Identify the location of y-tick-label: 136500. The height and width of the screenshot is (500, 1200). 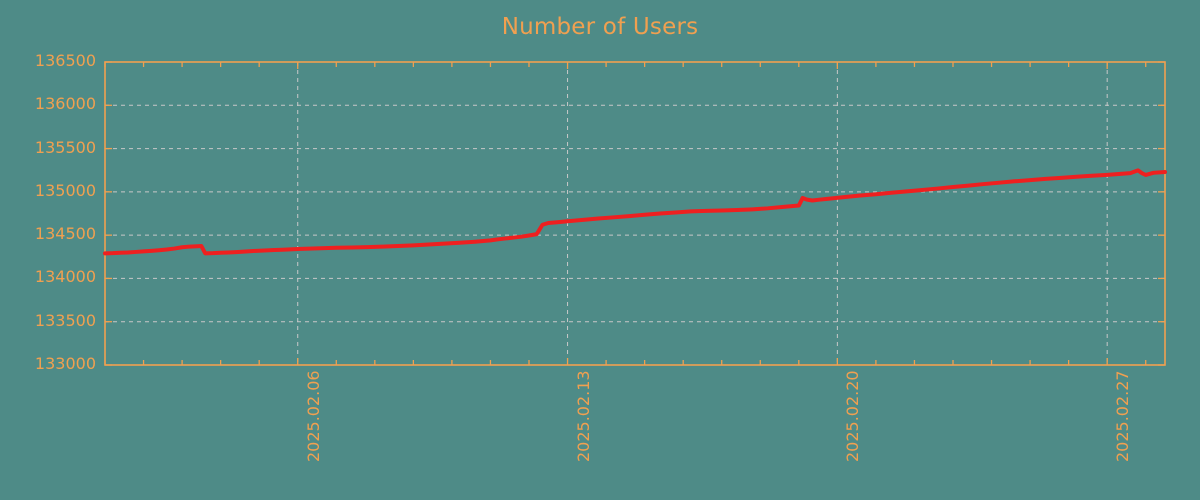
(65, 60).